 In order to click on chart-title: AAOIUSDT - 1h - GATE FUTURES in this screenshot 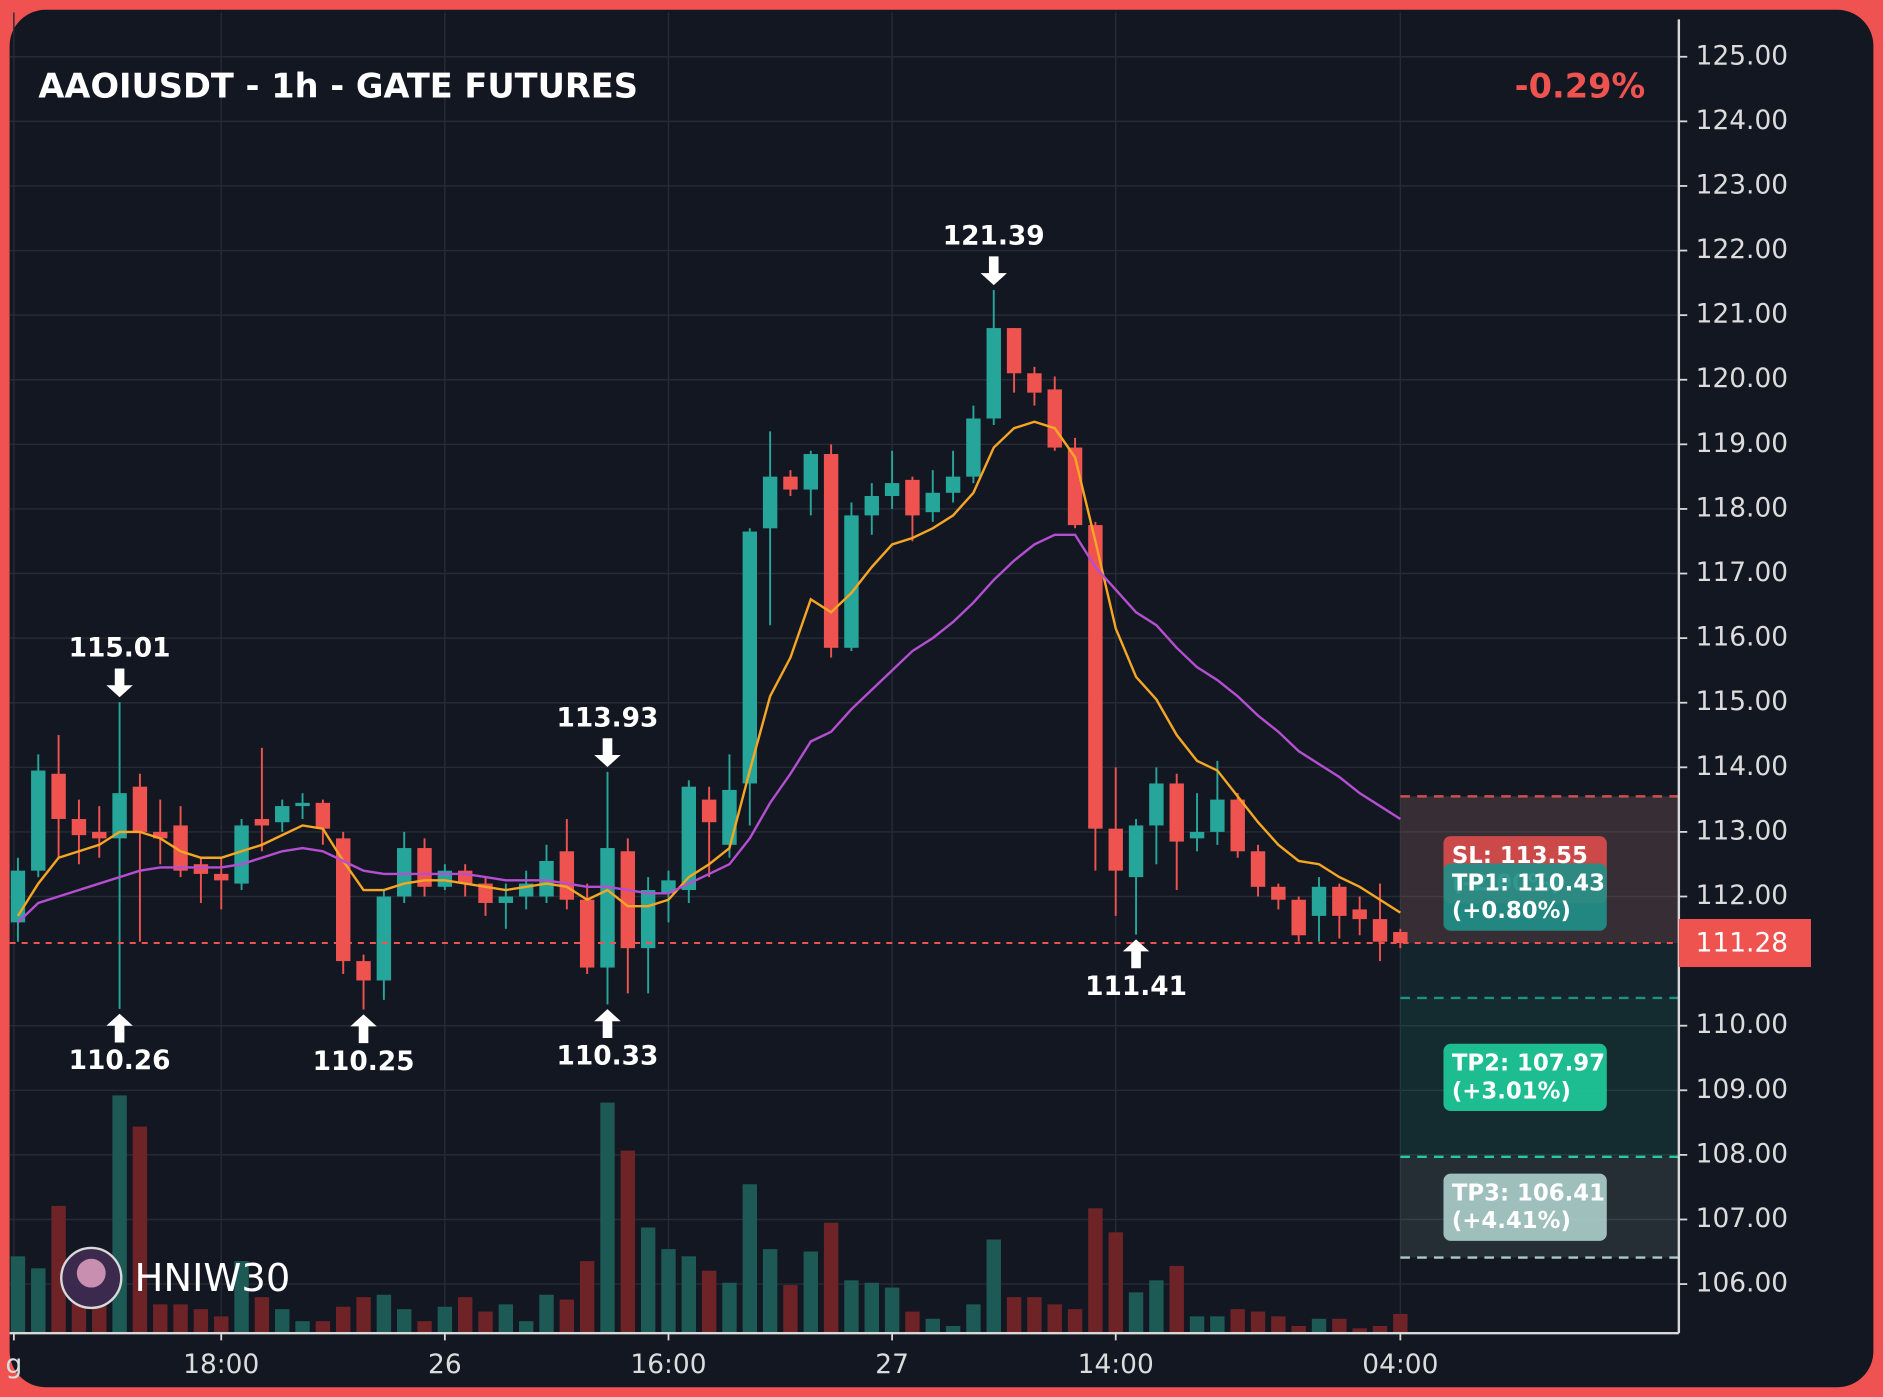, I will do `click(338, 85)`.